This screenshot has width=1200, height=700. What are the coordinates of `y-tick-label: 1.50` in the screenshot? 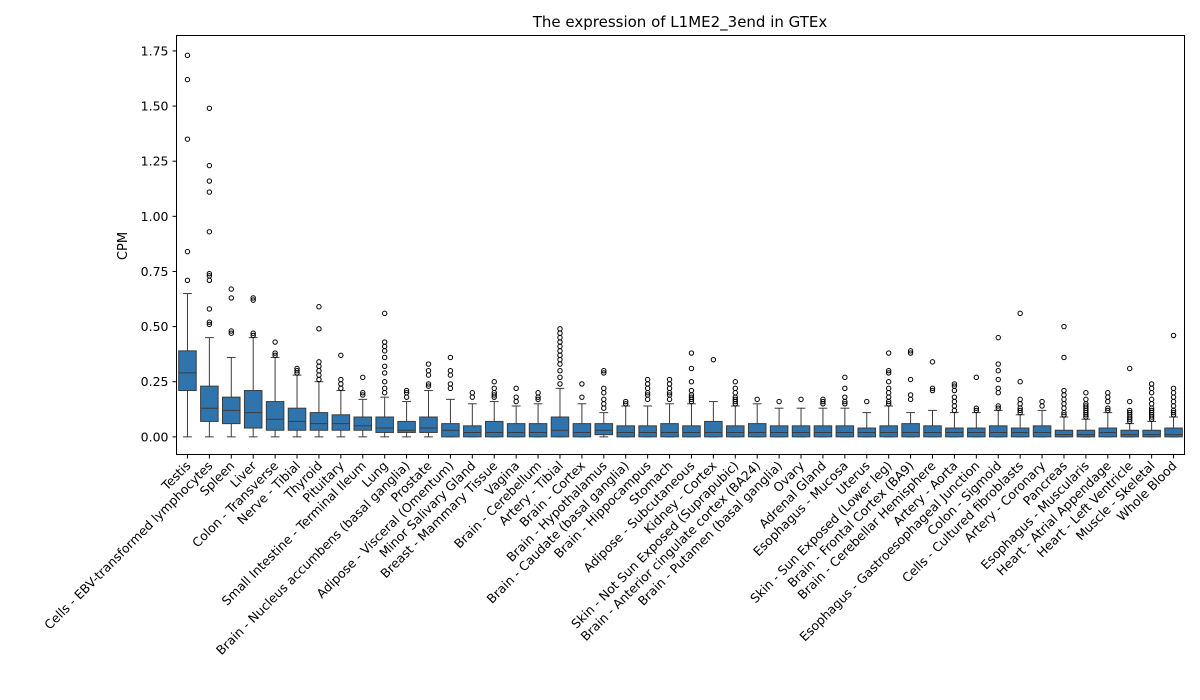 It's located at (155, 106).